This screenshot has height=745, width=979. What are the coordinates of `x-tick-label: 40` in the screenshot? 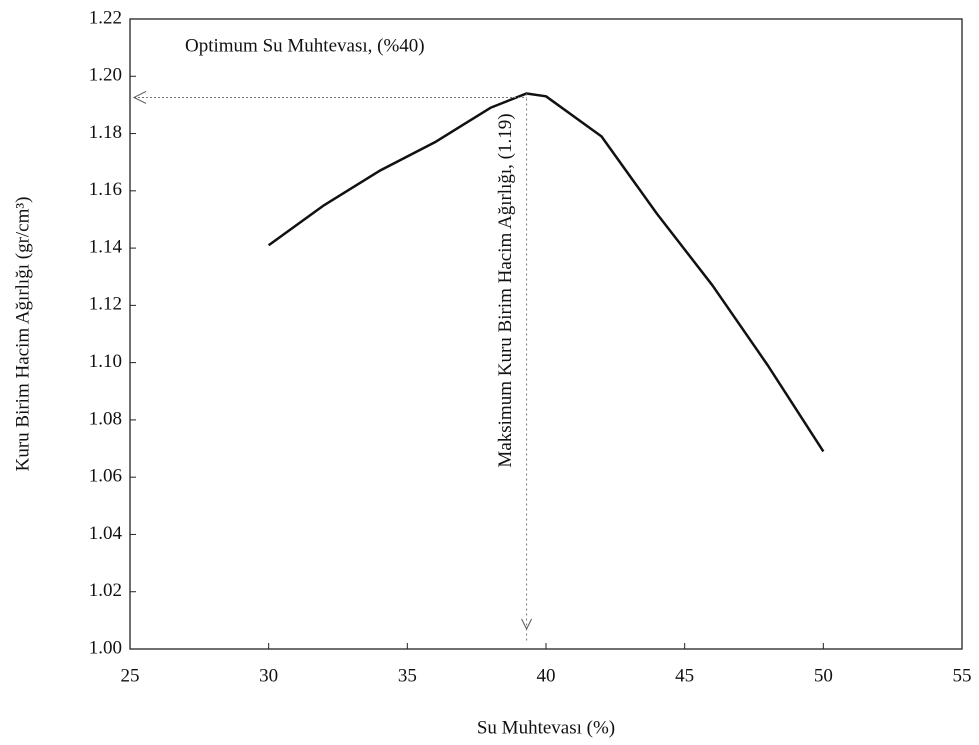 It's located at (546, 675).